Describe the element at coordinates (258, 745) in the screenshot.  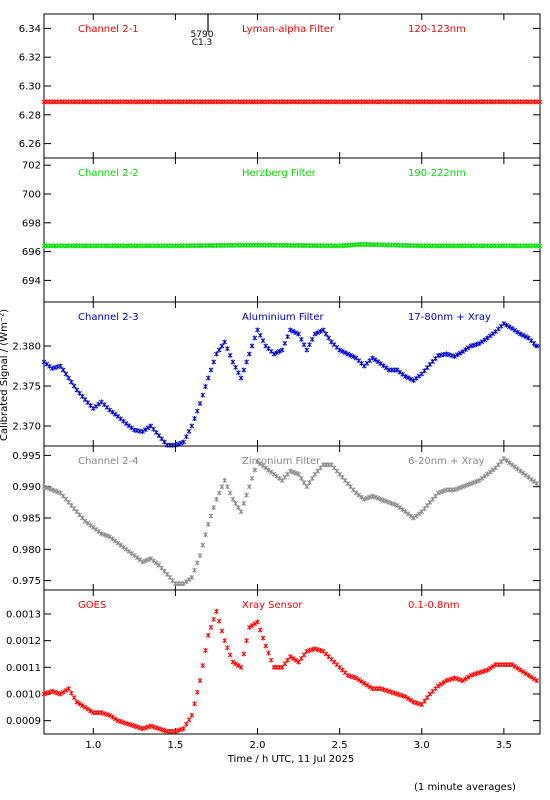
I see `x-tick-label: 2.0` at that location.